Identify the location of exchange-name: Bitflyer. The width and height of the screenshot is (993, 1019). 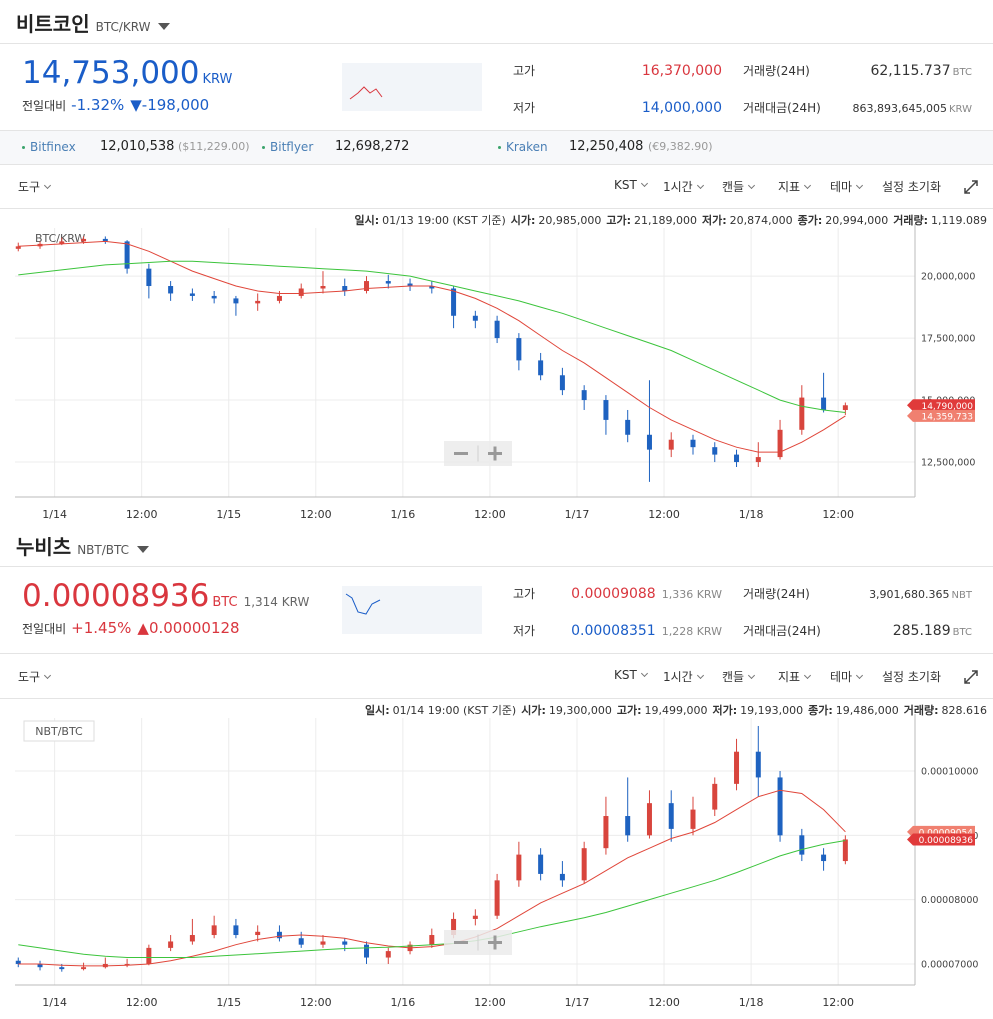
(292, 147).